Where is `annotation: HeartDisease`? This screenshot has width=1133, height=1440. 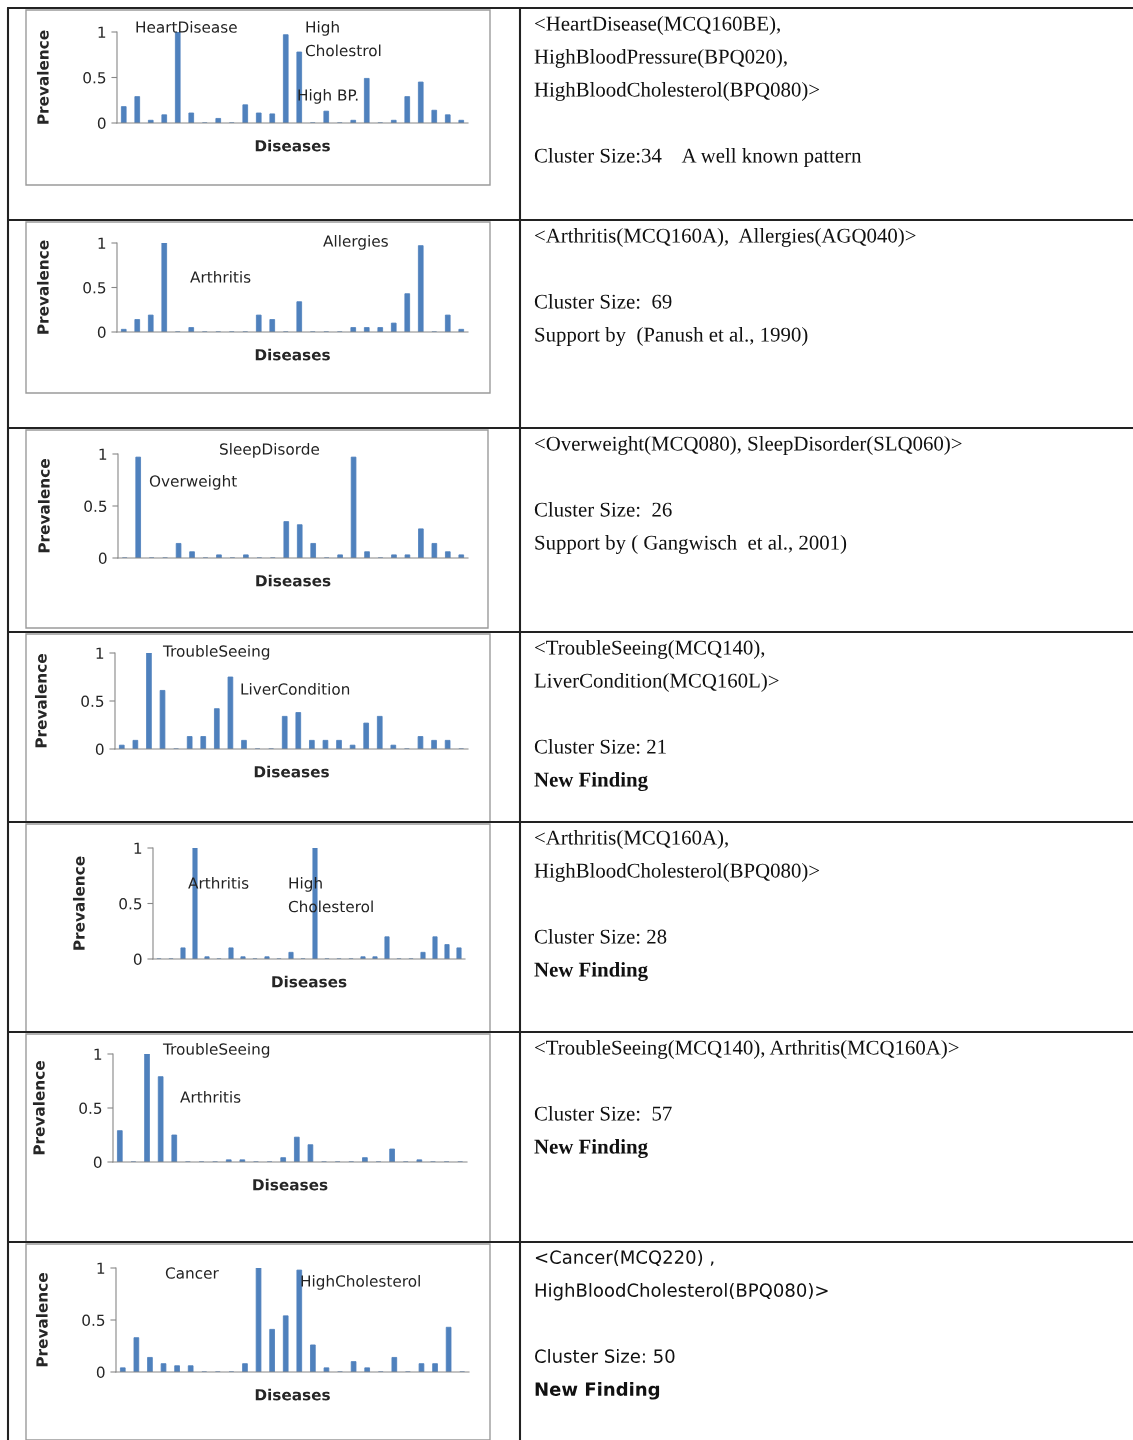
annotation: HeartDisease is located at coordinates (186, 27).